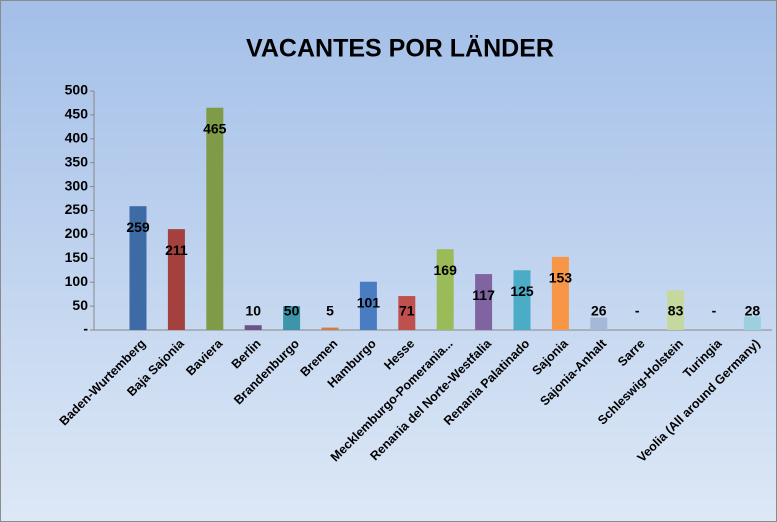  I want to click on data-label: 5, so click(330, 311).